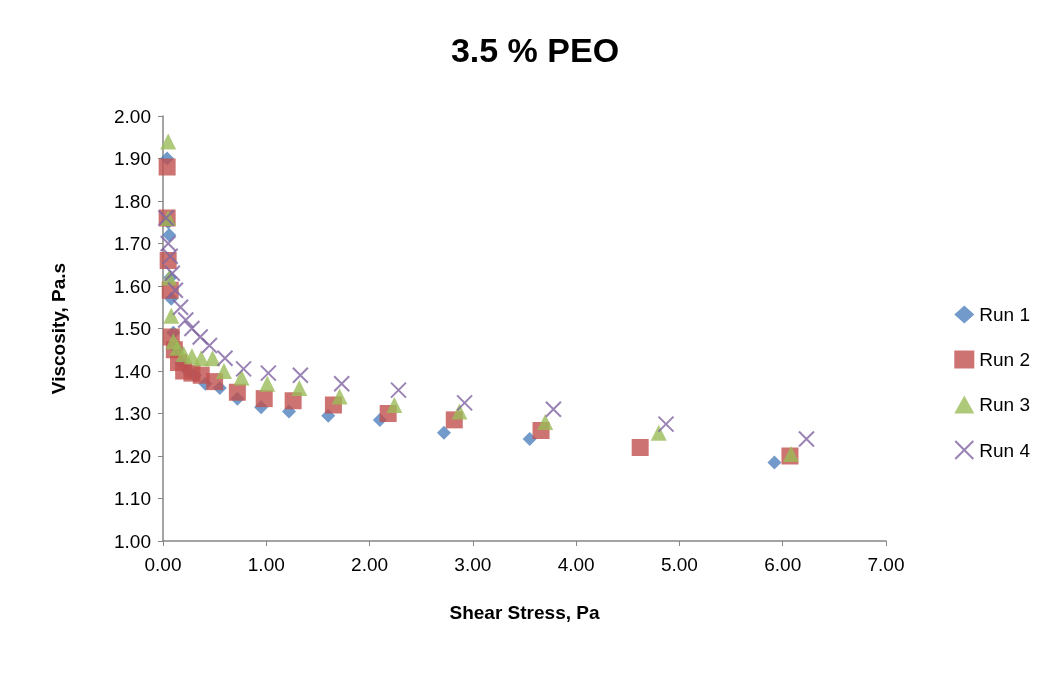 The height and width of the screenshot is (684, 1055). Describe the element at coordinates (132, 116) in the screenshot. I see `y-tick-label: 2.00` at that location.